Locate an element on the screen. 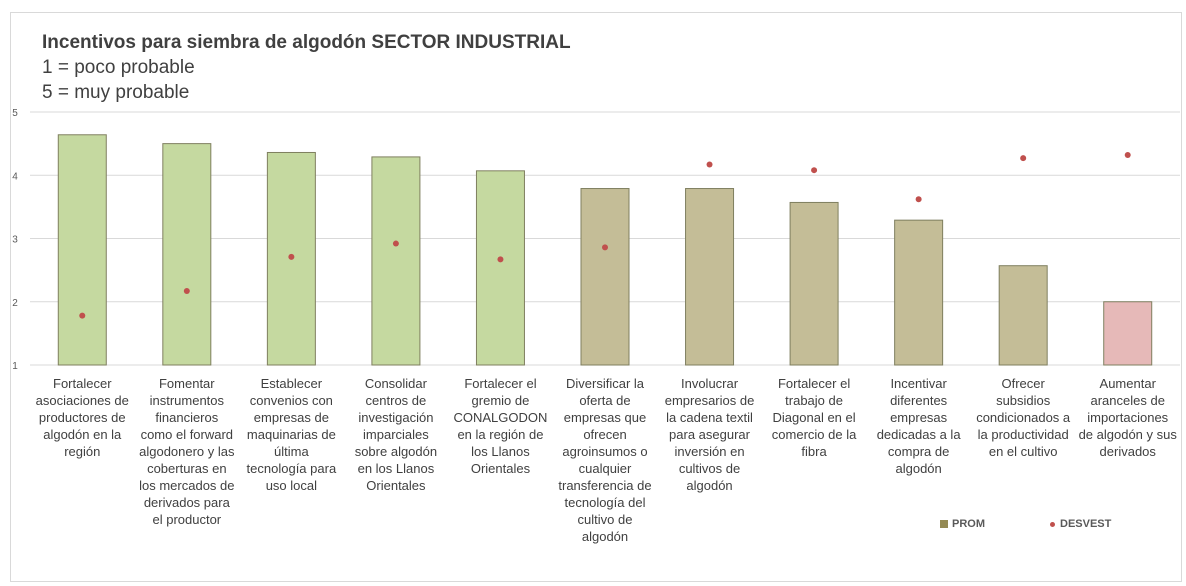 The height and width of the screenshot is (586, 1186). legend-swatch-desvest is located at coordinates (1052, 524).